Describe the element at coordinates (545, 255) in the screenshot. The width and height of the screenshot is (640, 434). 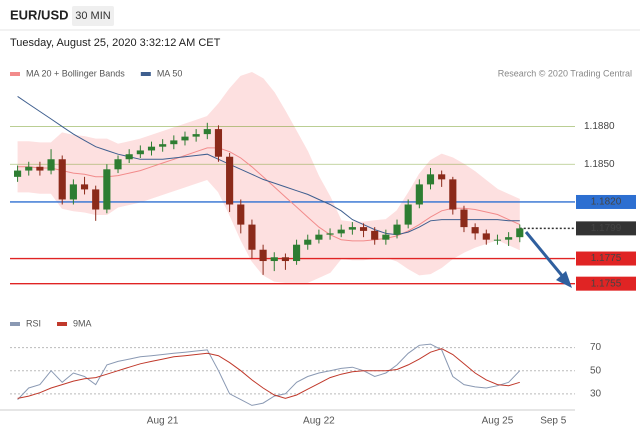
I see `arrow-shaft` at that location.